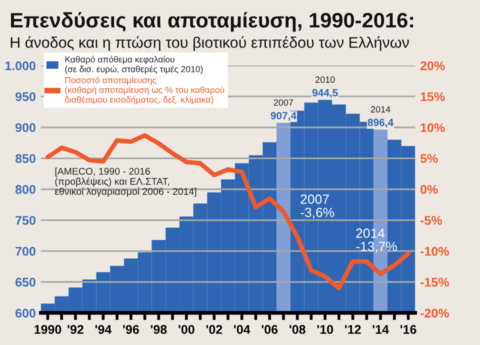  What do you see at coordinates (325, 329) in the screenshot?
I see `x-tick-label: '10` at bounding box center [325, 329].